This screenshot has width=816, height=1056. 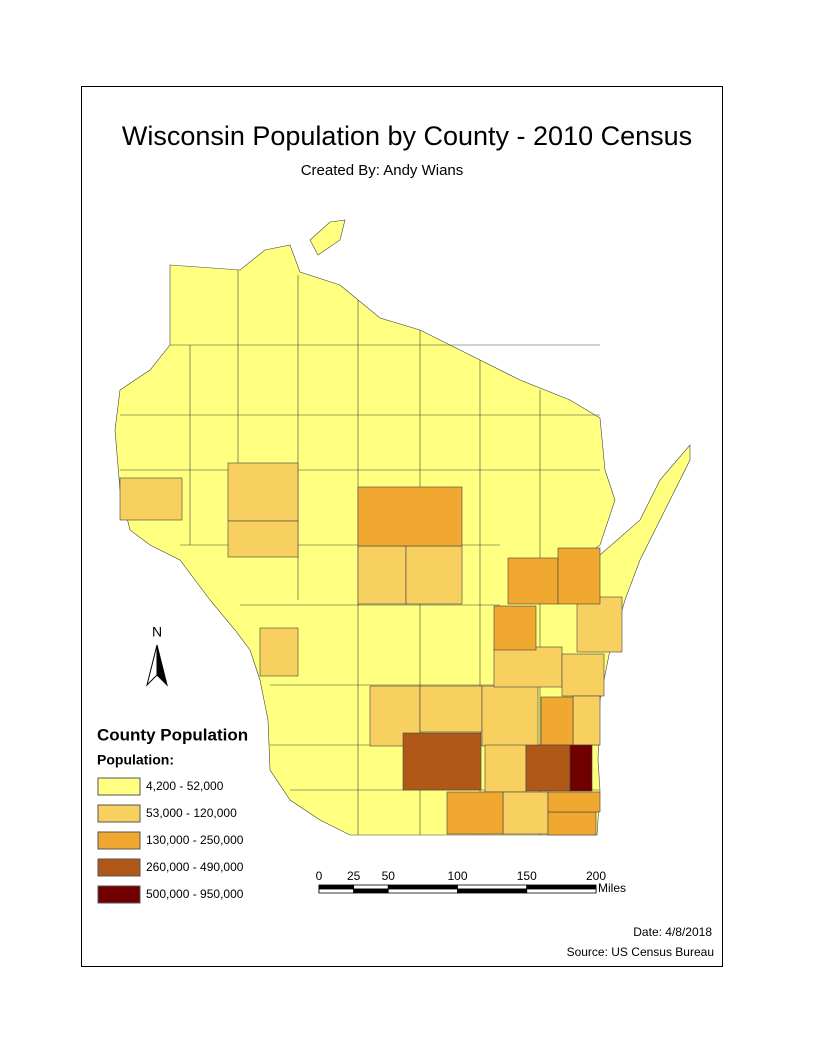 What do you see at coordinates (162, 665) in the screenshot?
I see `arrow-right` at bounding box center [162, 665].